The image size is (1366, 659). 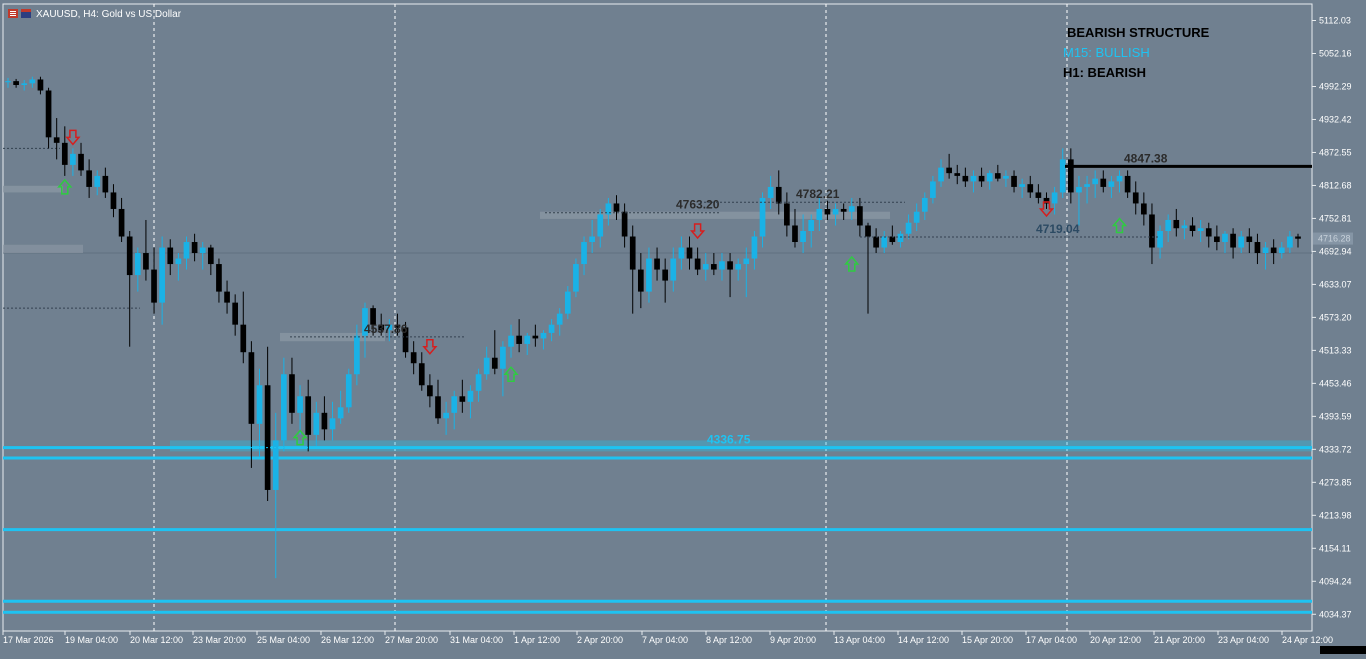 What do you see at coordinates (1307, 640) in the screenshot?
I see `time-tick-label: 24 Apr 12:00` at bounding box center [1307, 640].